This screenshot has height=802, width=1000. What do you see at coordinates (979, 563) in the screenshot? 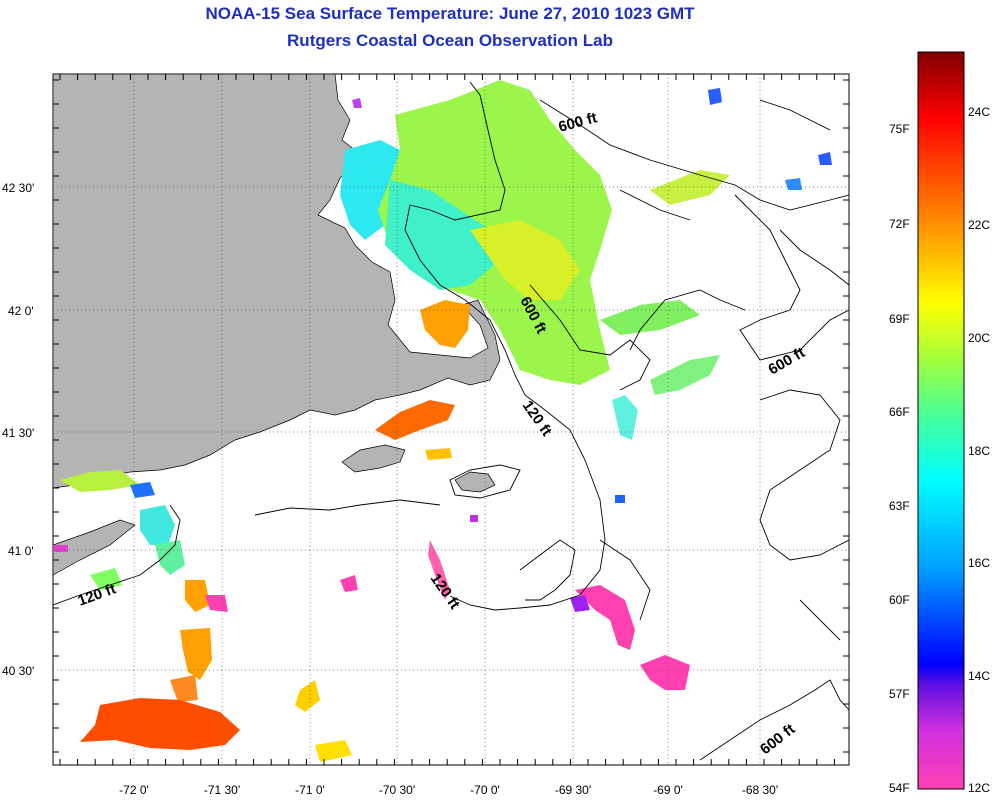
I see `cb-c-label: 16C` at bounding box center [979, 563].